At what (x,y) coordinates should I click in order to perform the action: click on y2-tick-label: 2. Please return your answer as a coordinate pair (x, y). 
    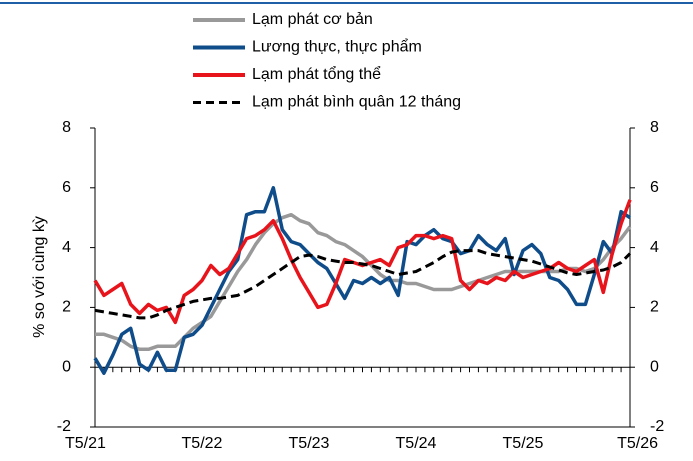
    Looking at the image, I should click on (654, 307).